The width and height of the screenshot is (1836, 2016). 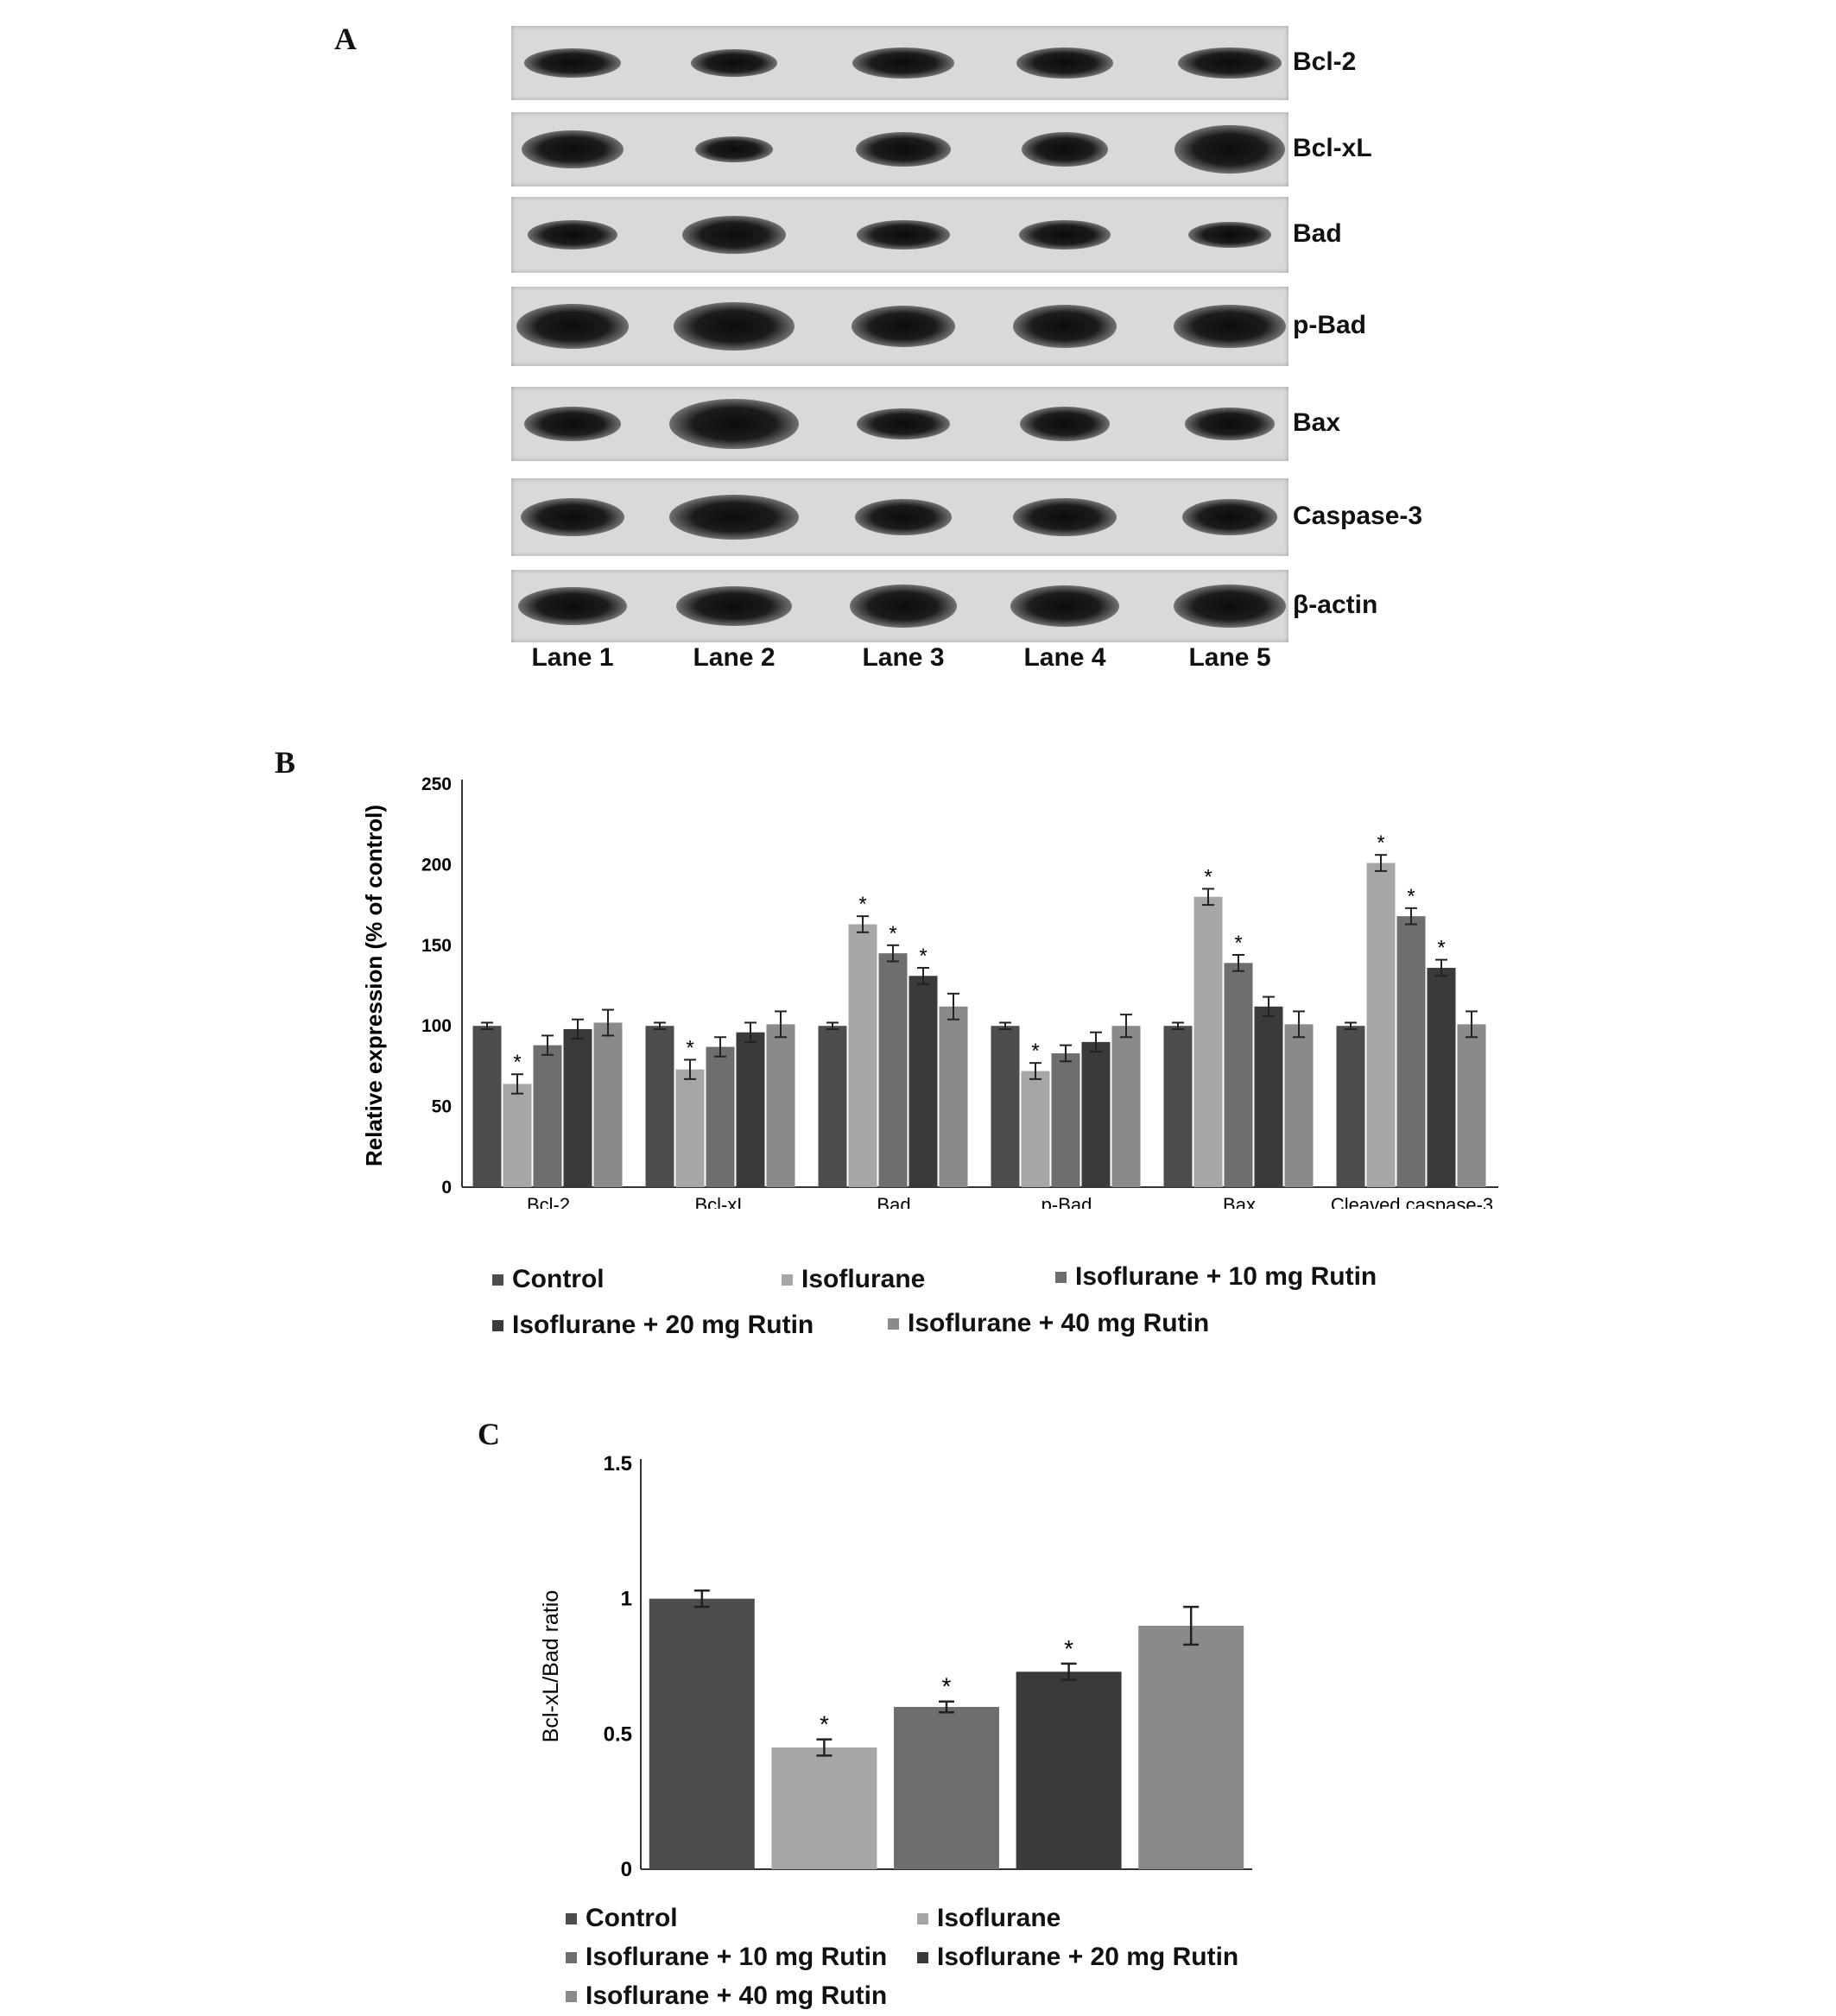 I want to click on y-tick-label: 250, so click(x=436, y=784).